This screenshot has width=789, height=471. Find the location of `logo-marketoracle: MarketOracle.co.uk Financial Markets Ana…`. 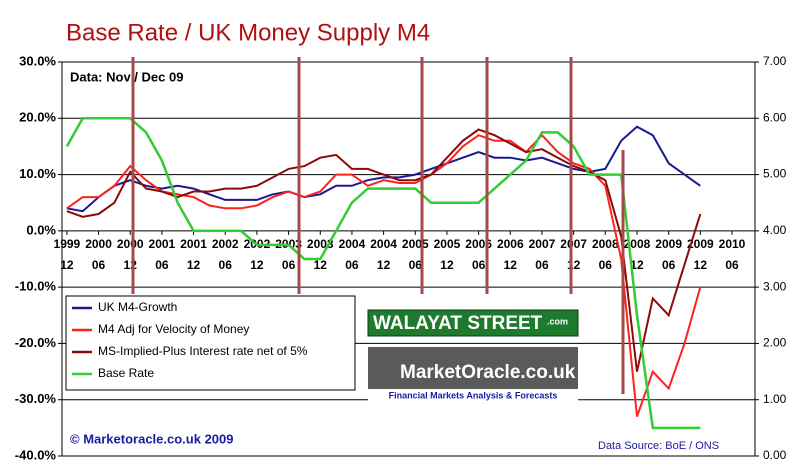

logo-marketoracle: MarketOracle.co.uk Financial Markets Ana… is located at coordinates (473, 375).